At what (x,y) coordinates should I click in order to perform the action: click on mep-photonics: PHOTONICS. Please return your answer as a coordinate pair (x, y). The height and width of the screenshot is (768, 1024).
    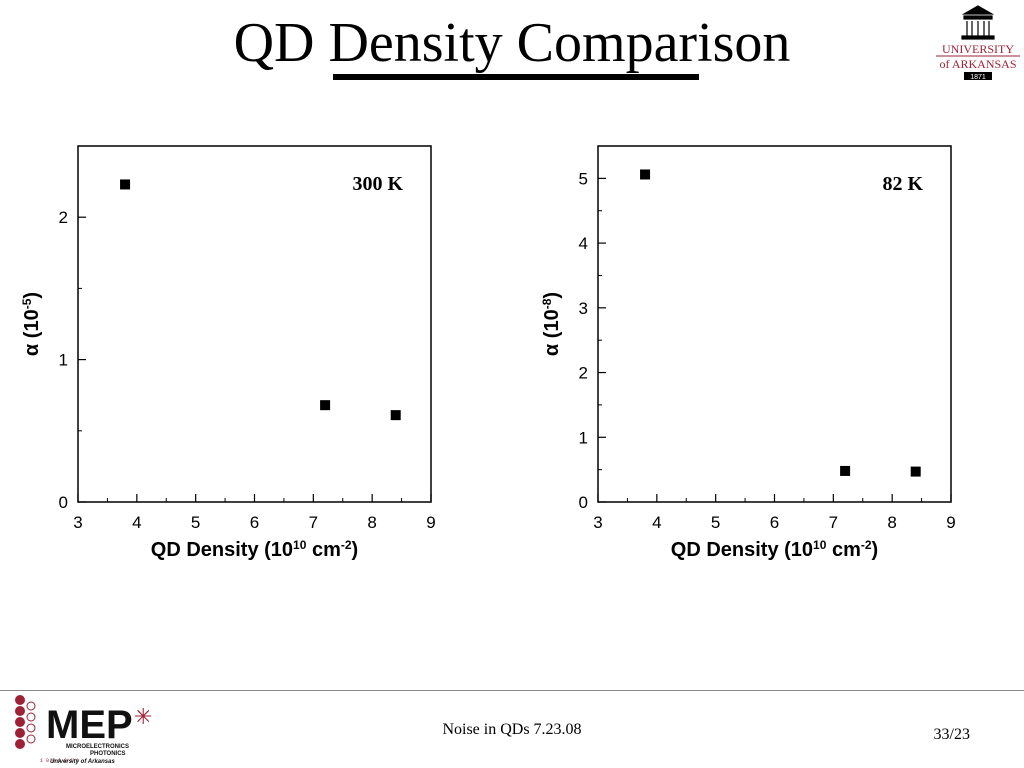
    Looking at the image, I should click on (108, 754).